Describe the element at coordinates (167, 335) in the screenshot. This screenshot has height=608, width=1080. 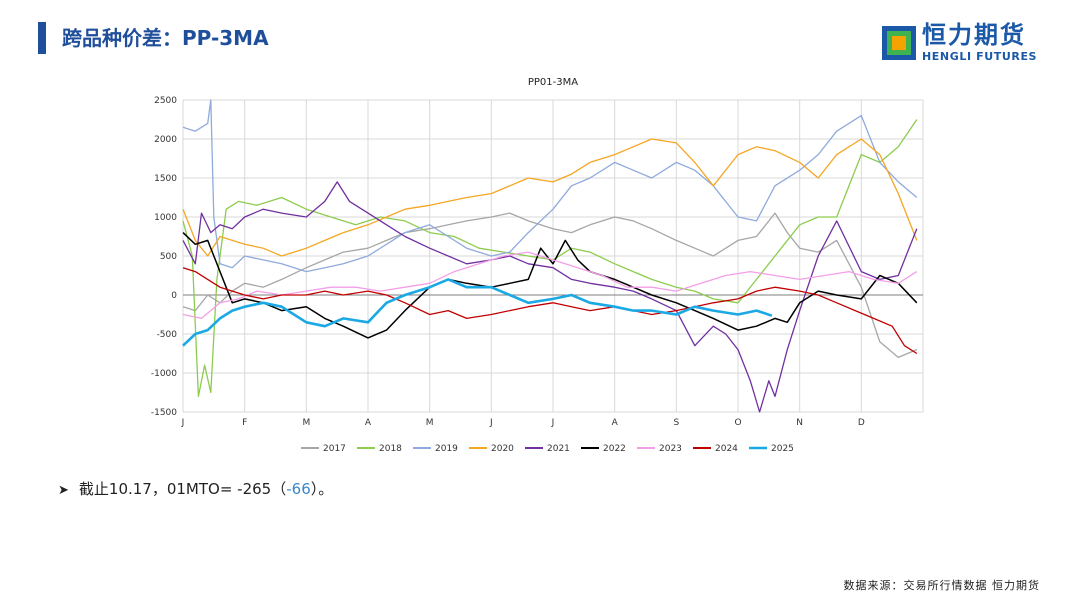
I see `y-tick-label: -500` at that location.